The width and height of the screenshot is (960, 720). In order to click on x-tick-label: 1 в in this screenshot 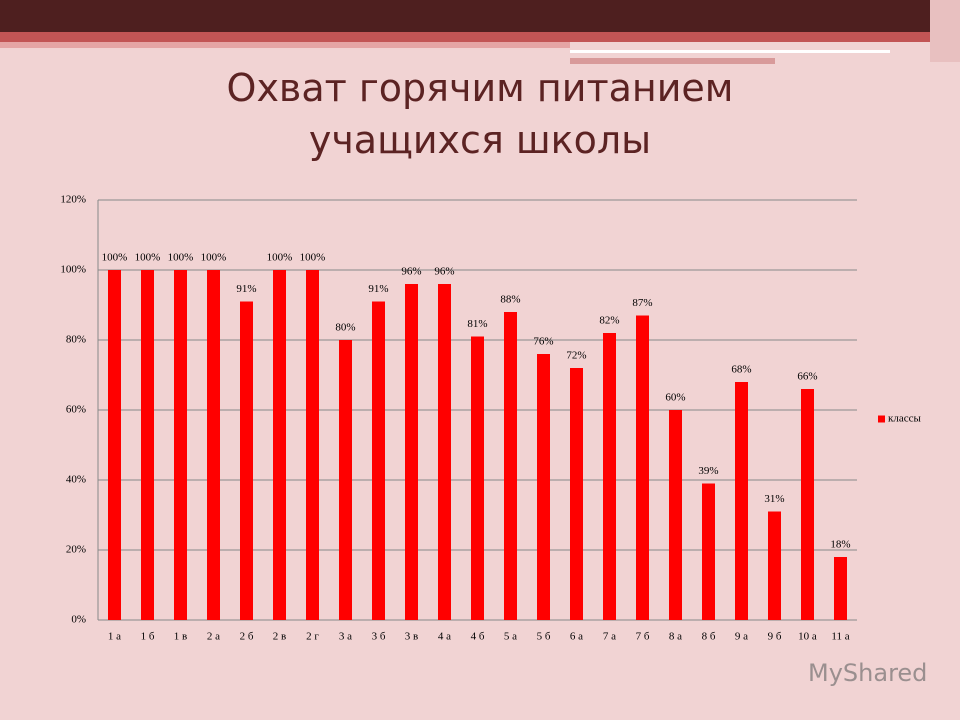, I will do `click(180, 637)`.